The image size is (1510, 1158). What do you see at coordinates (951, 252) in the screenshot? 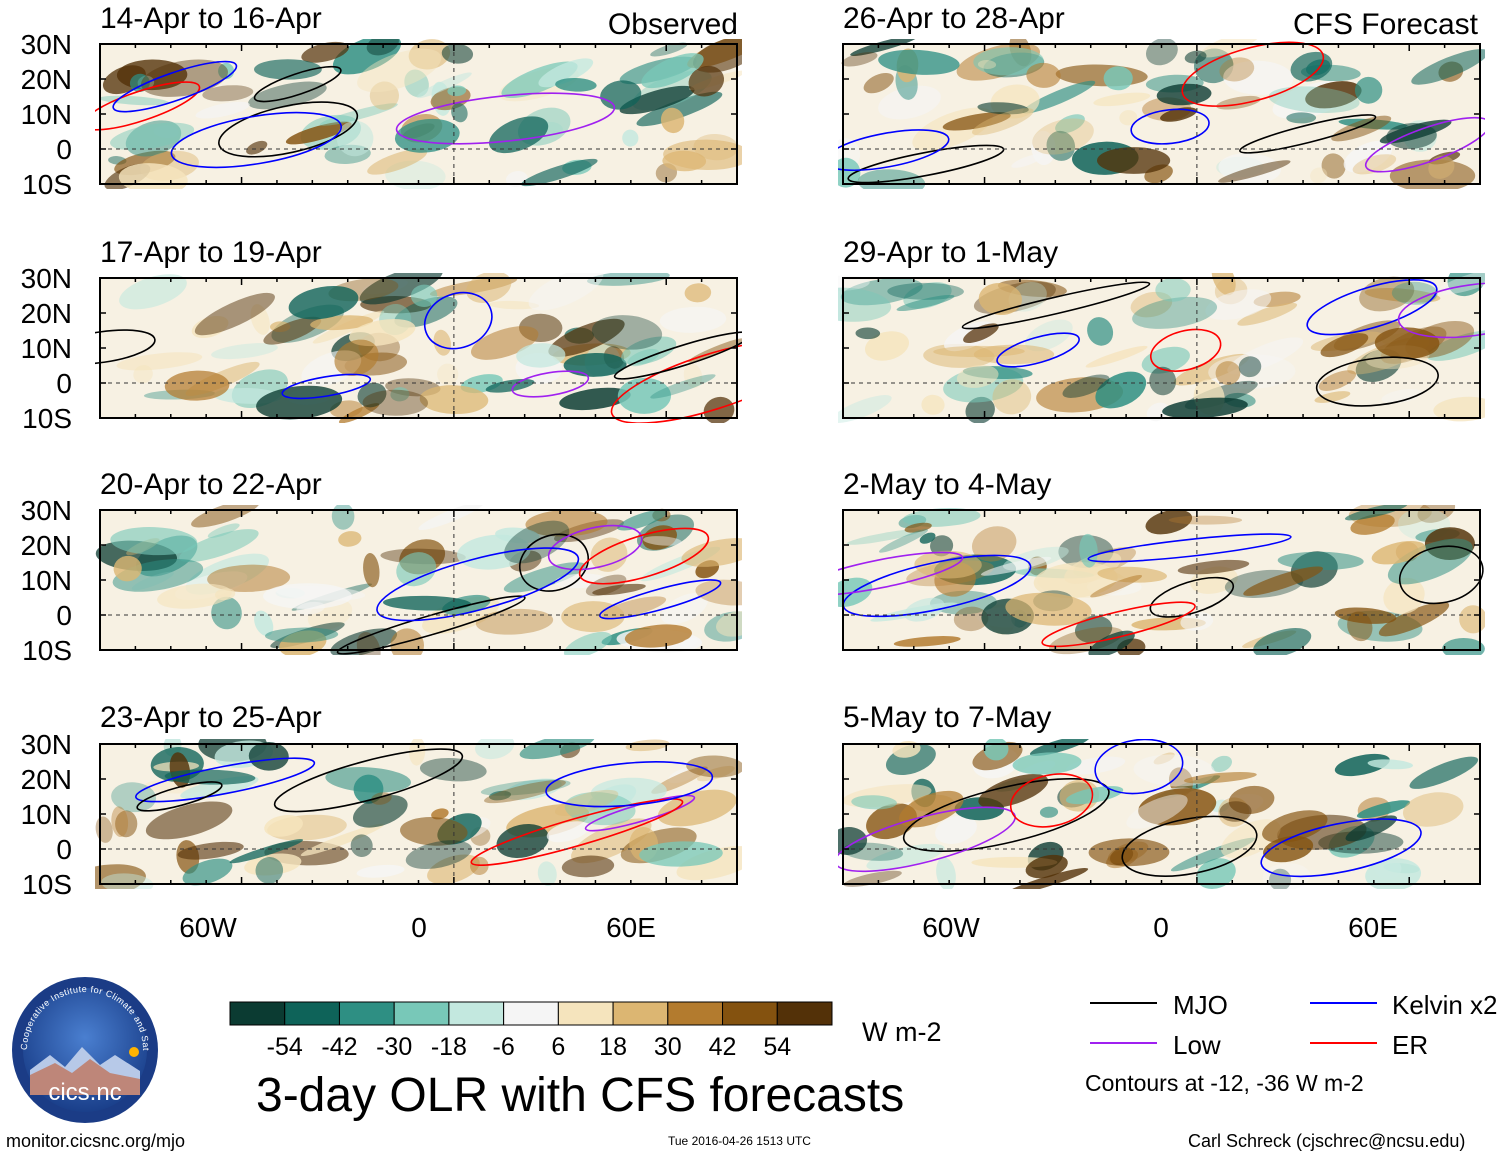
I see `panel-title: 29-Apr to 1-May` at bounding box center [951, 252].